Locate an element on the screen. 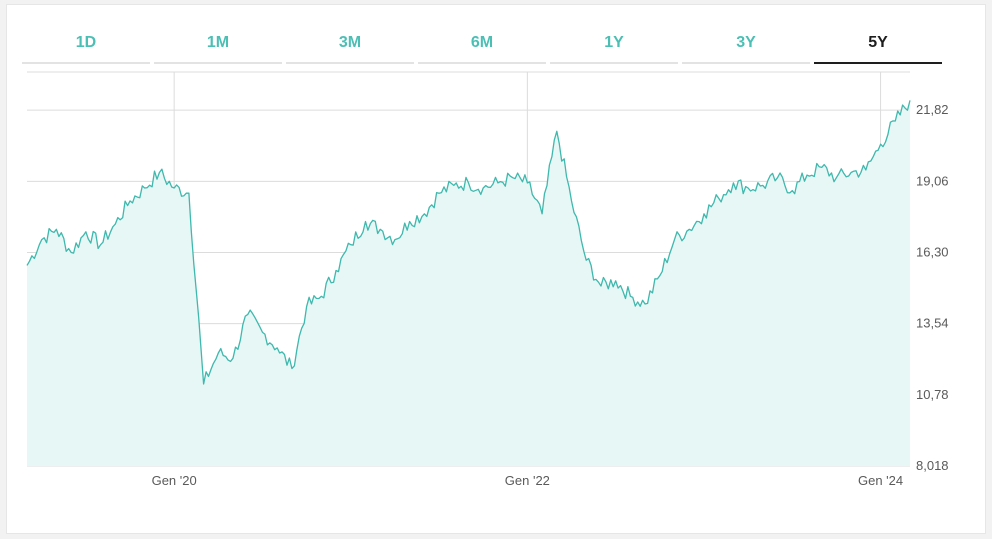  y-tick-label: 19,06 is located at coordinates (932, 180).